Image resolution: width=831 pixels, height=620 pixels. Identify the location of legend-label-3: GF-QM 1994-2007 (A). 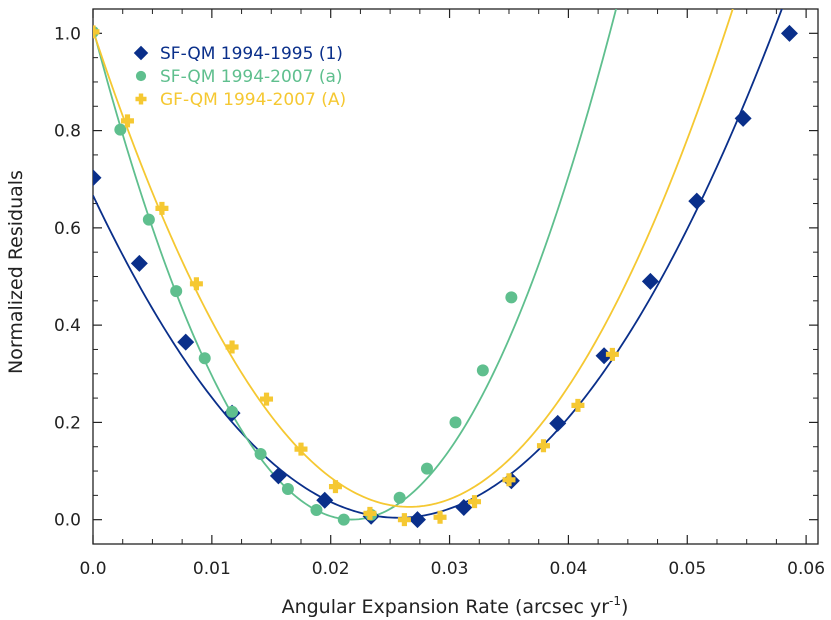
(253, 100).